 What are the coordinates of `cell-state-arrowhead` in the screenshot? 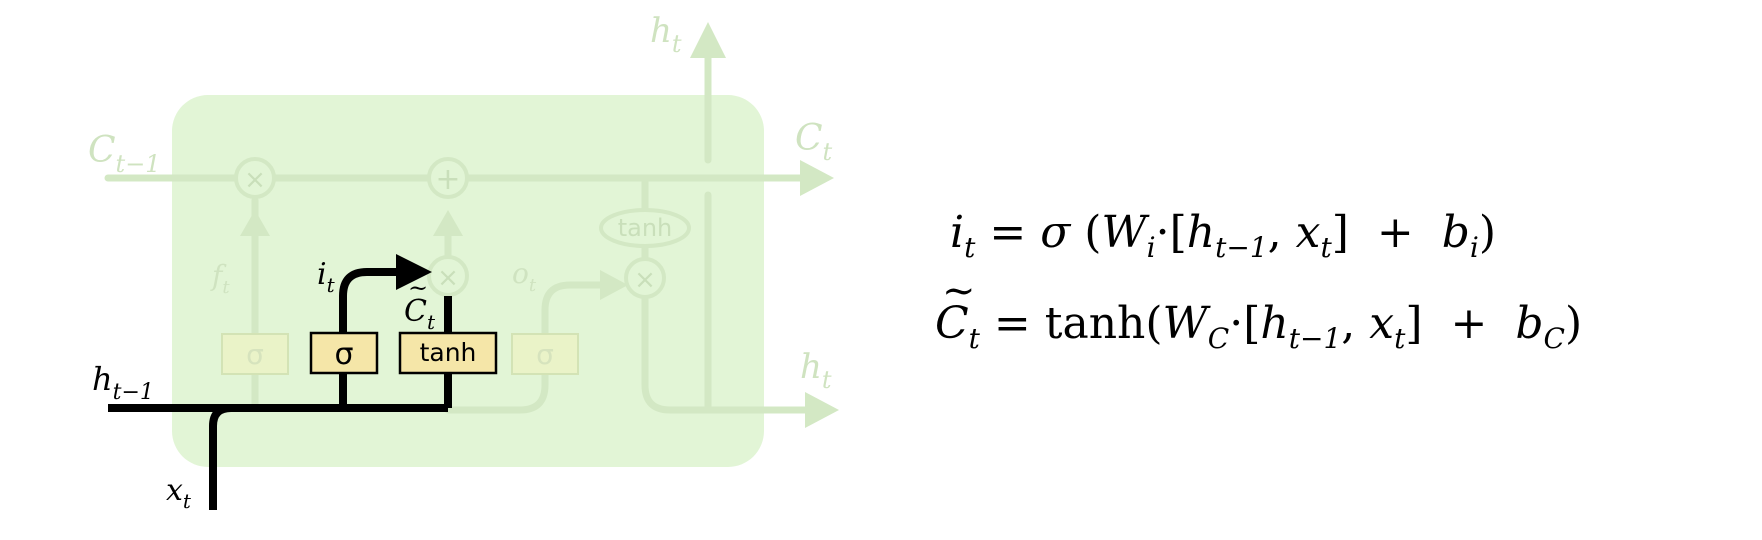 It's located at (817, 178).